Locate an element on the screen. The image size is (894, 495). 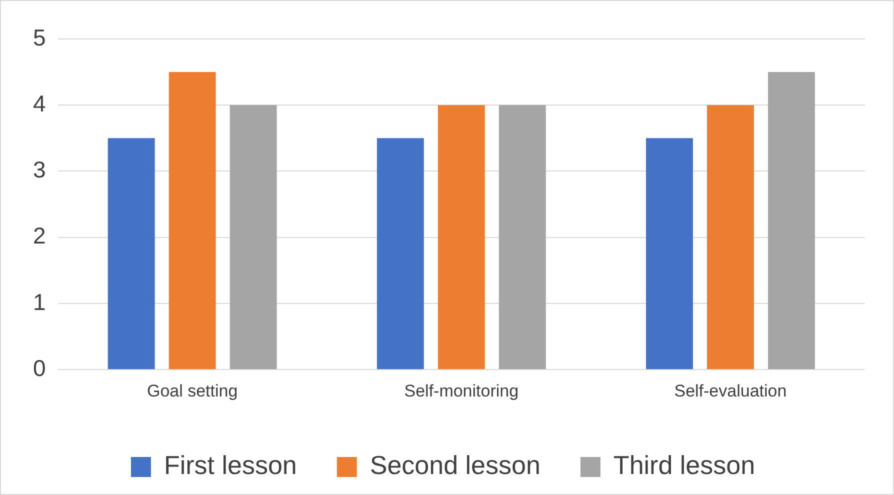
y-tick-label: 3 is located at coordinates (39, 169).